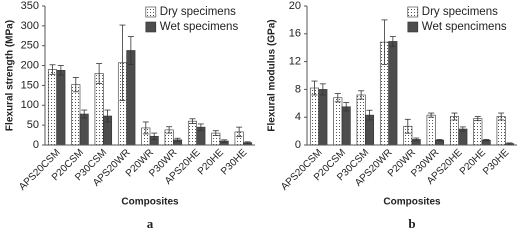  Describe the element at coordinates (30, 85) in the screenshot. I see `y-tick-label: 150` at that location.